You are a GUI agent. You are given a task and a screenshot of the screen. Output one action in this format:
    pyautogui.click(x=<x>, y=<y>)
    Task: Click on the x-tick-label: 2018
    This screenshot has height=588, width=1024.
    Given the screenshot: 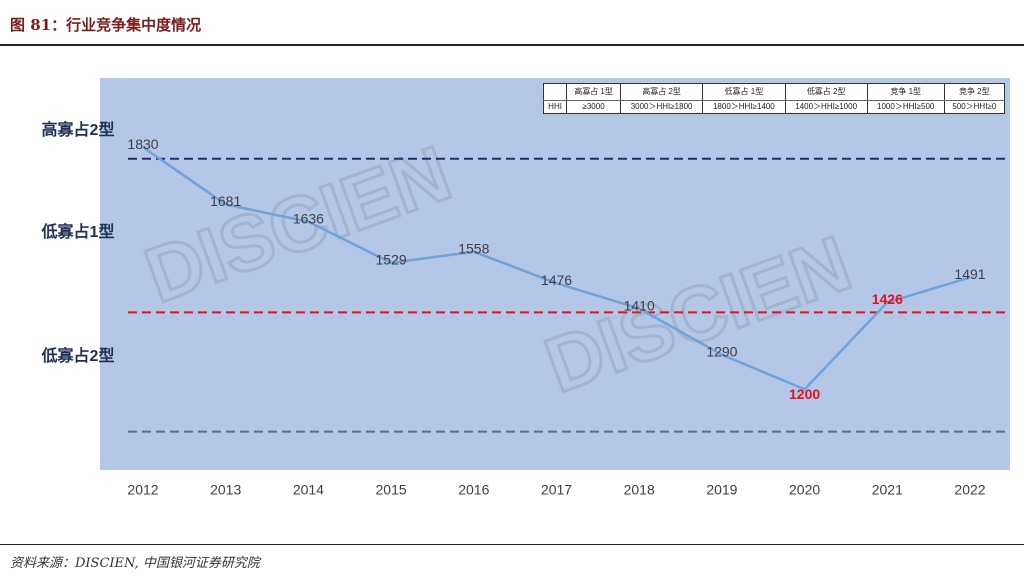 What is the action you would take?
    pyautogui.click(x=639, y=490)
    